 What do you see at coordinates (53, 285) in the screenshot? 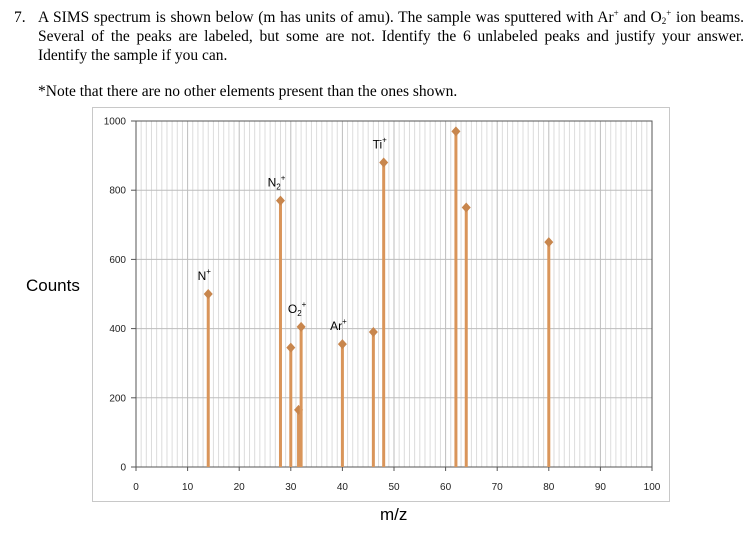
I see `y-axis-label: Counts` at bounding box center [53, 285].